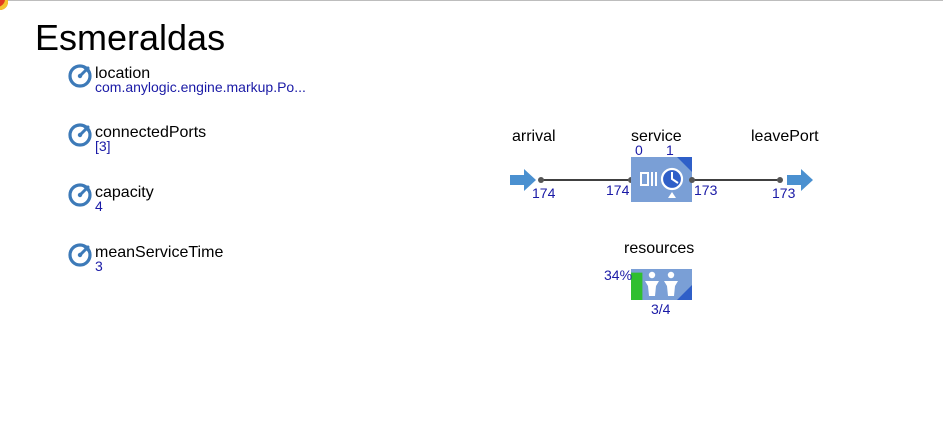 This screenshot has width=943, height=426. What do you see at coordinates (544, 193) in the screenshot?
I see `arrival-out-count: 174` at bounding box center [544, 193].